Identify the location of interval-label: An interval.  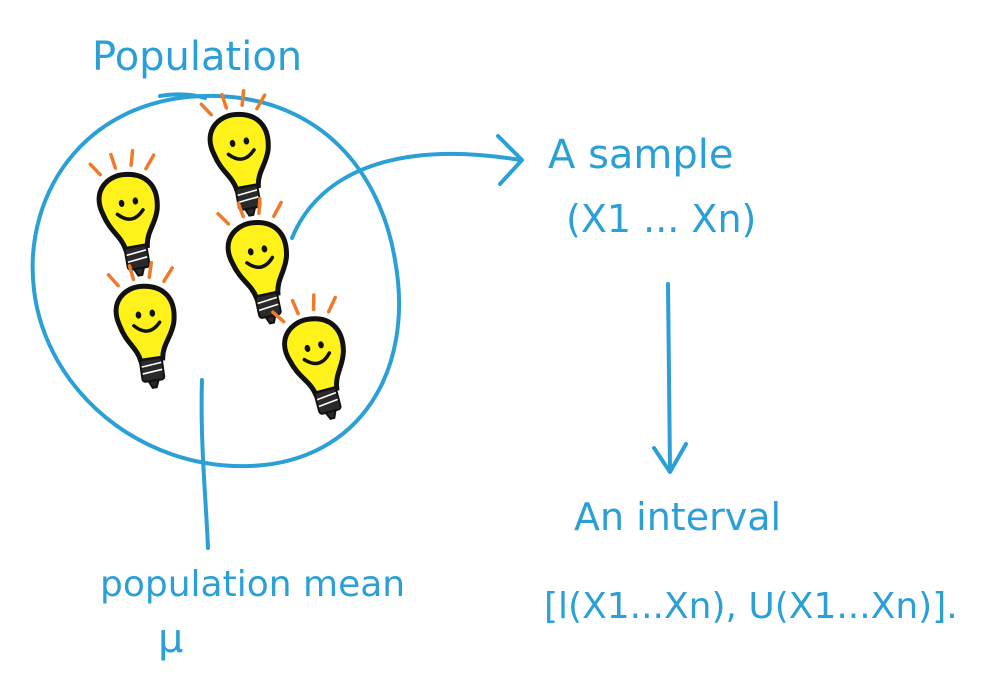
(677, 517).